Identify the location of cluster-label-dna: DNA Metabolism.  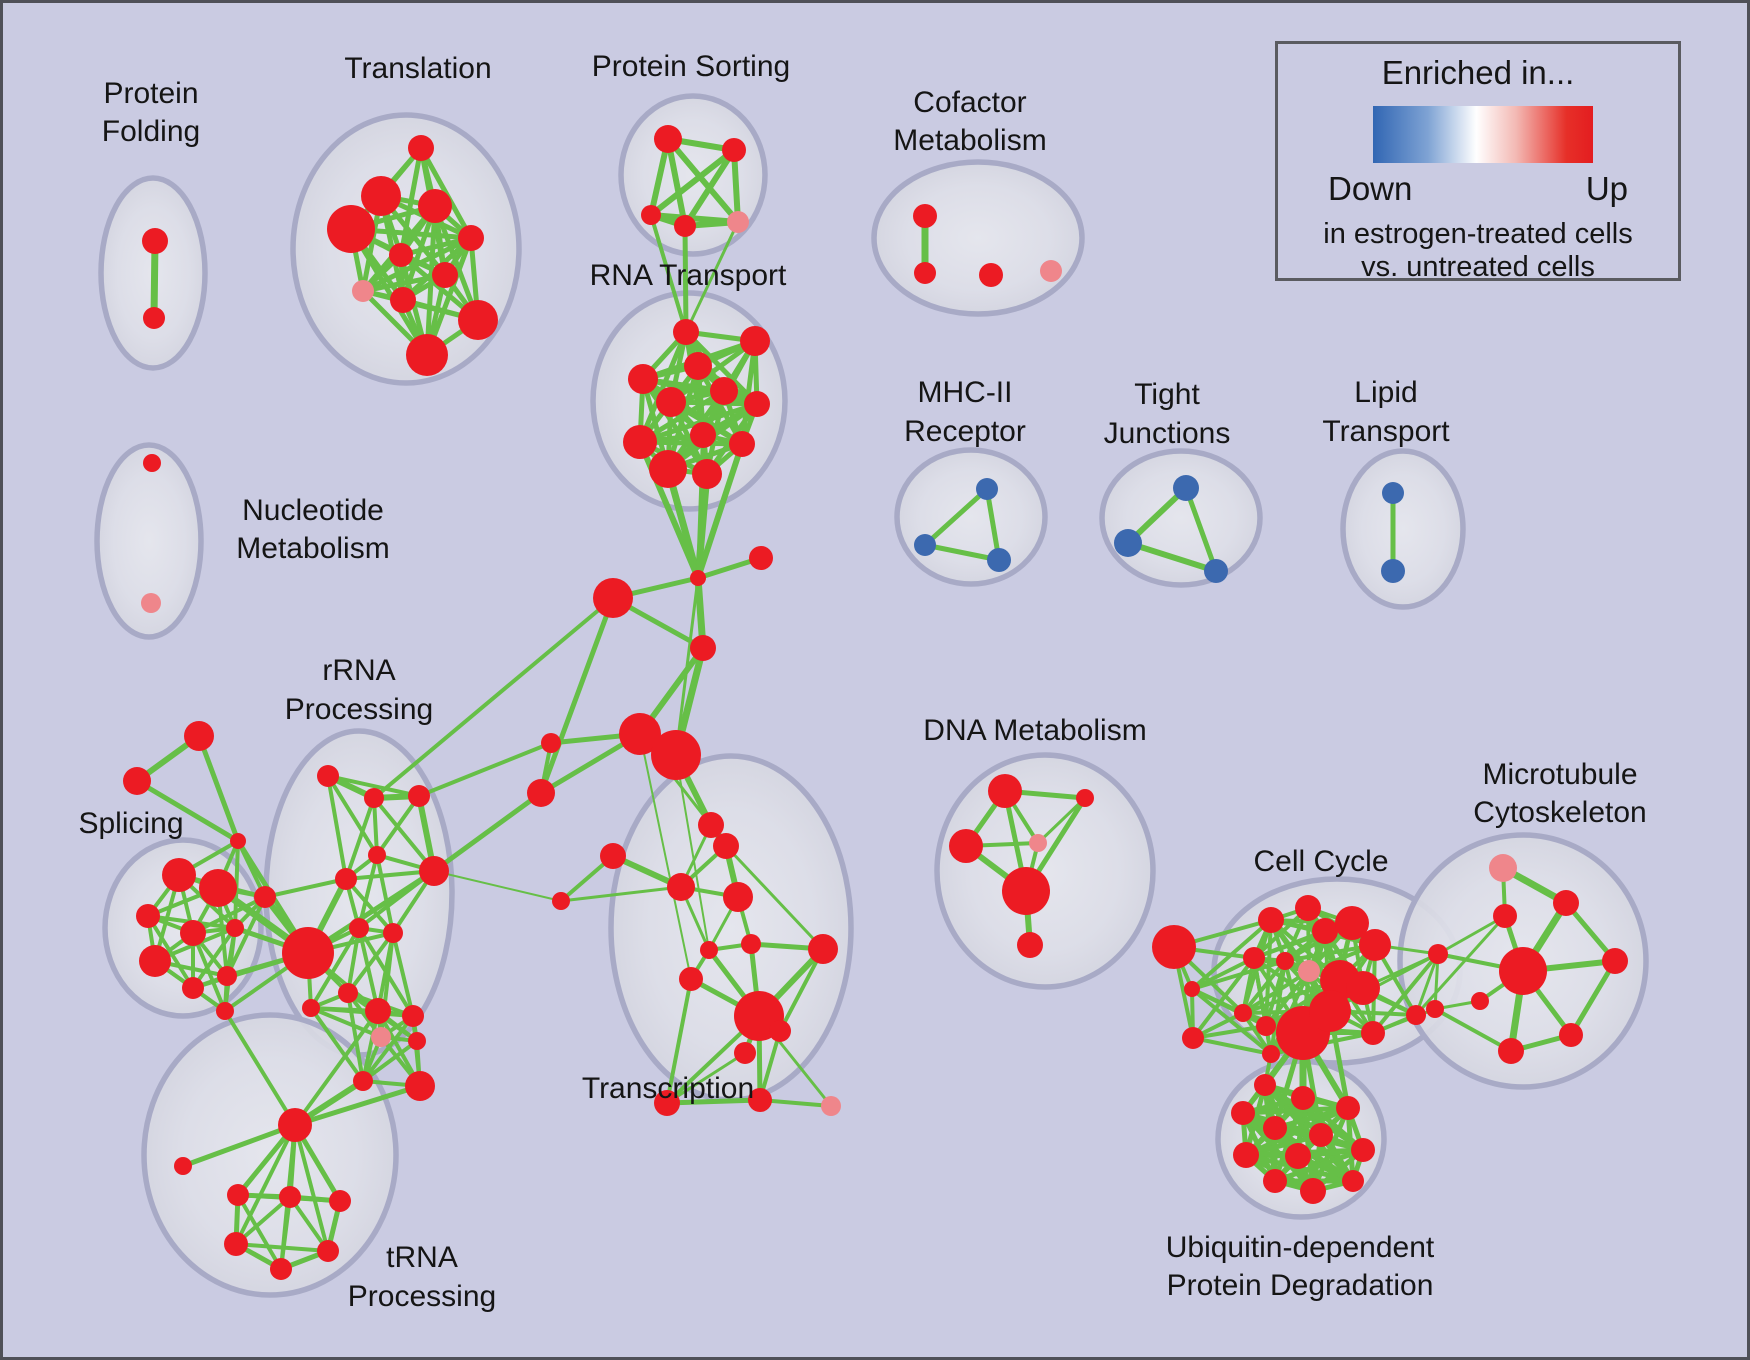
(1034, 730).